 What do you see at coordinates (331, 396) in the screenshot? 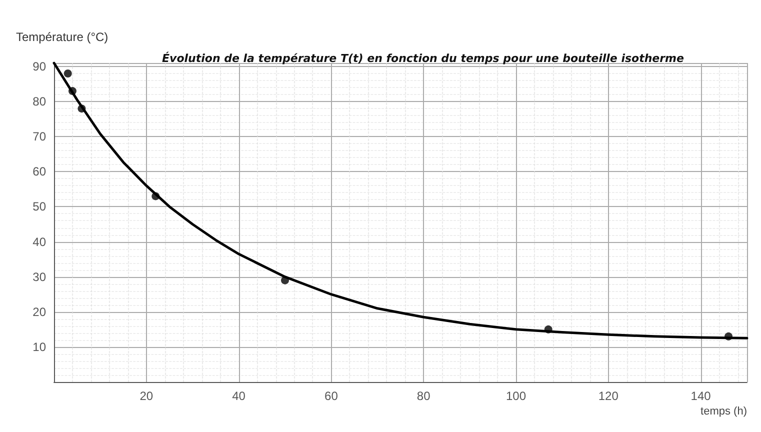
I see `x-tick-label: 60` at bounding box center [331, 396].